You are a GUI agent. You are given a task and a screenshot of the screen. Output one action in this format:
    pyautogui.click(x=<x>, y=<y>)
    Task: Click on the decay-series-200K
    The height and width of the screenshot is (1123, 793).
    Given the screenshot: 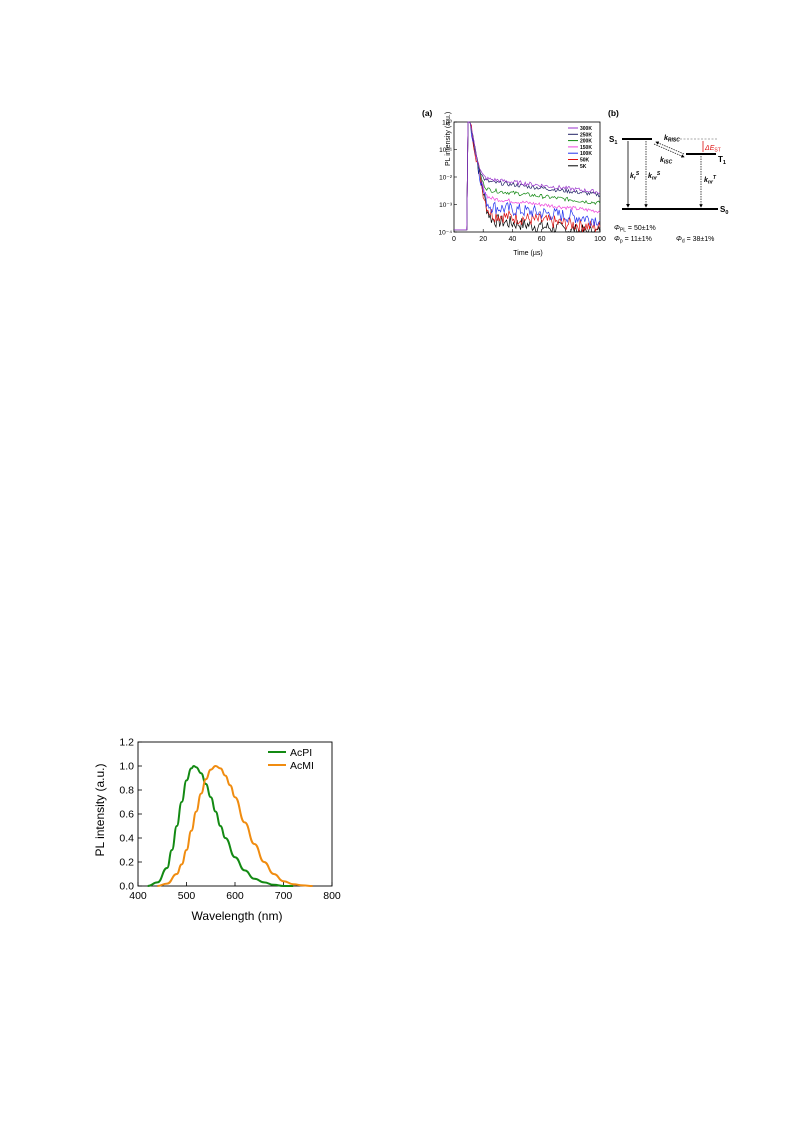 What is the action you would take?
    pyautogui.click(x=527, y=176)
    